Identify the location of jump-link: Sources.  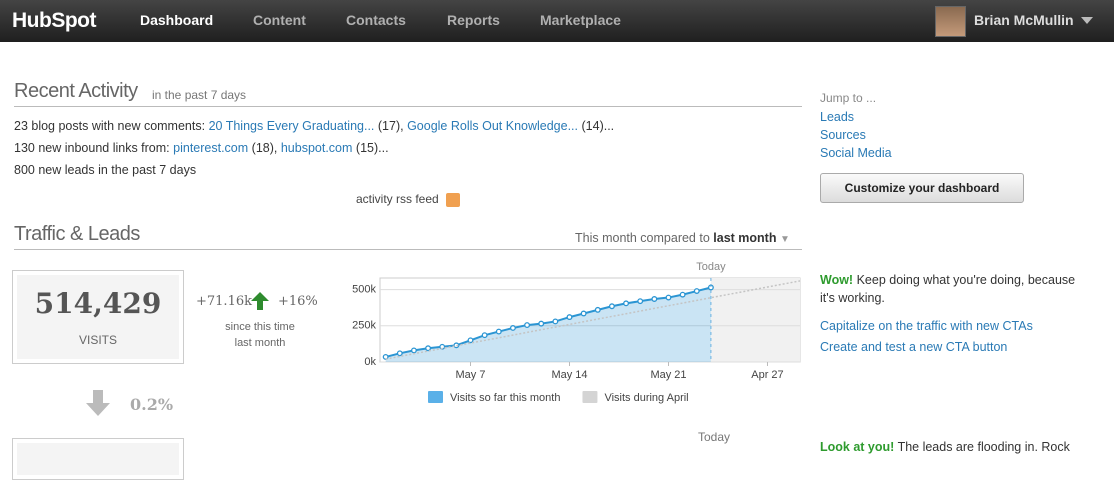
(843, 135).